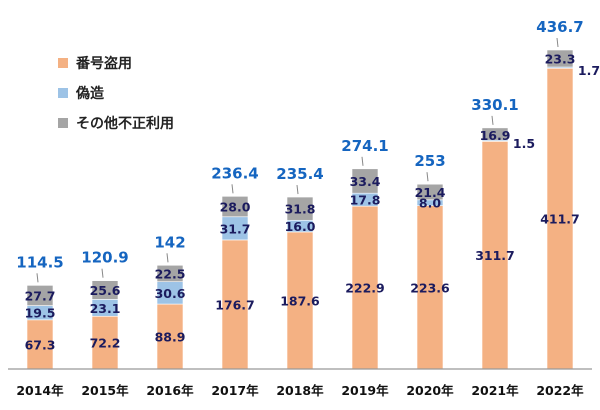 The image size is (600, 410). What do you see at coordinates (105, 308) in the screenshot?
I see `data-label: 23.1` at bounding box center [105, 308].